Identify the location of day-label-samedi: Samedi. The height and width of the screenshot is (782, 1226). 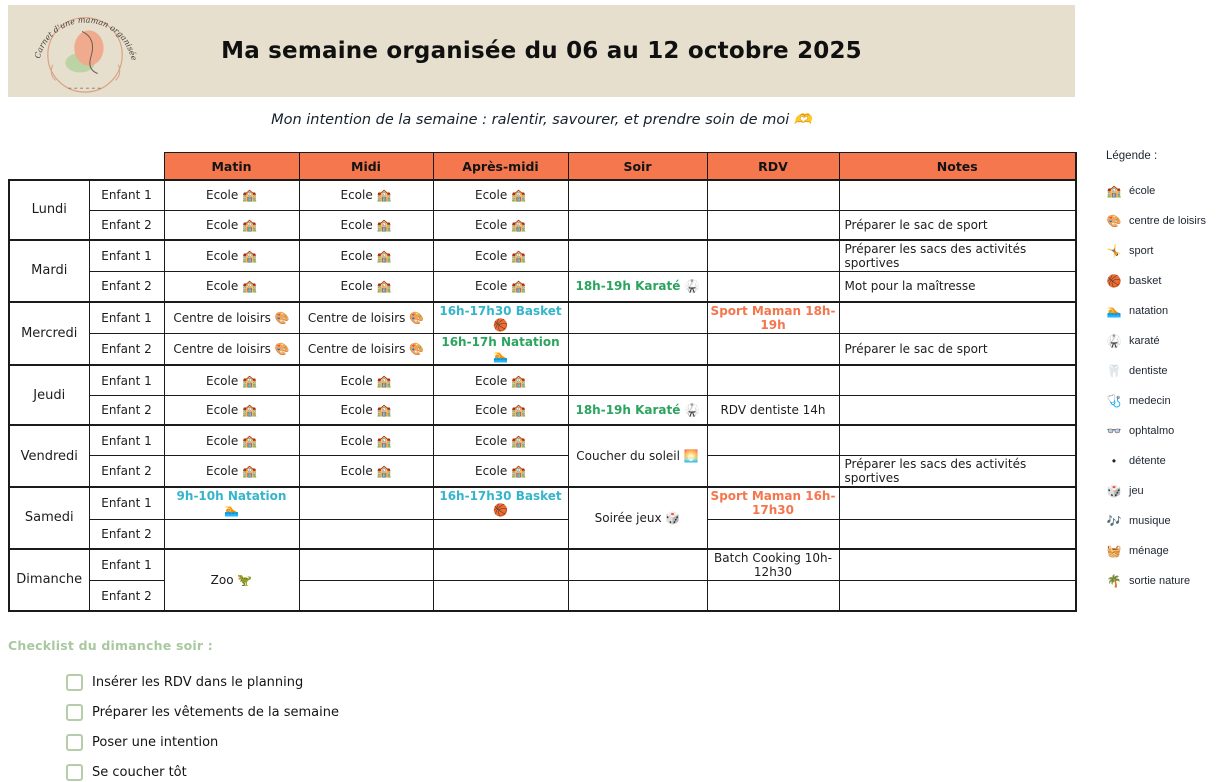
(49, 518).